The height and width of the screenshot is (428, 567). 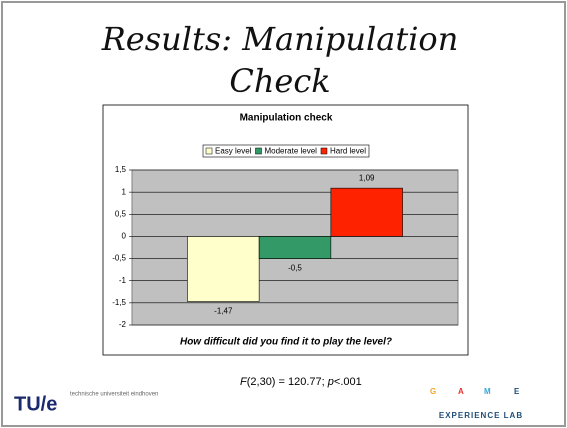 What do you see at coordinates (121, 169) in the screenshot?
I see `y-tick-label: 1,5` at bounding box center [121, 169].